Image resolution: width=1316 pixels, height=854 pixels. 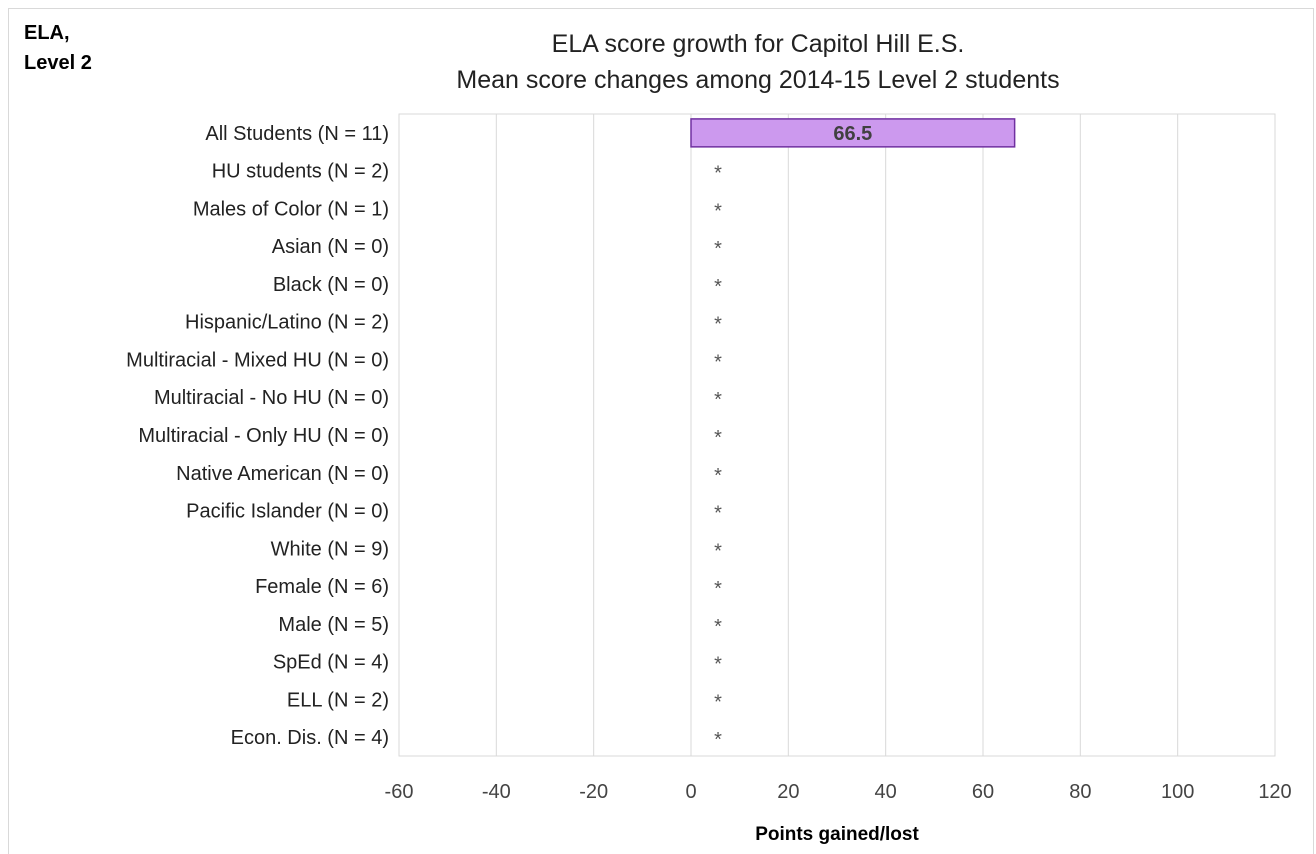 I want to click on category-label: Pacific Islander (N = 0), so click(x=287, y=512).